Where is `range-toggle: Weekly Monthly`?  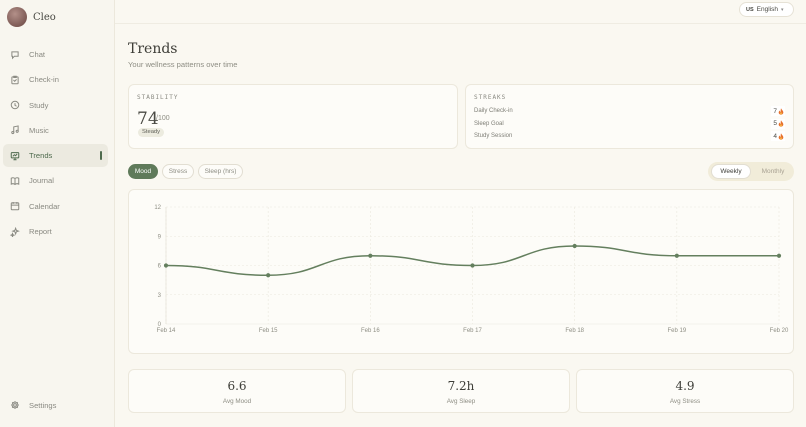 range-toggle: Weekly Monthly is located at coordinates (751, 171).